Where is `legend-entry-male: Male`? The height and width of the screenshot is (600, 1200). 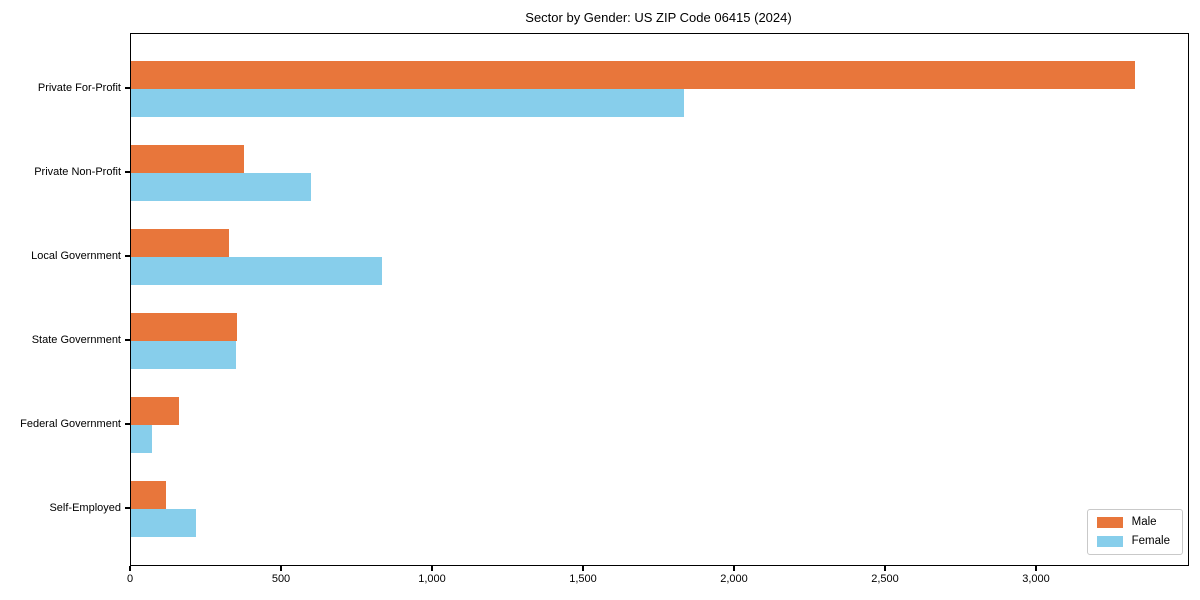 legend-entry-male: Male is located at coordinates (1133, 522).